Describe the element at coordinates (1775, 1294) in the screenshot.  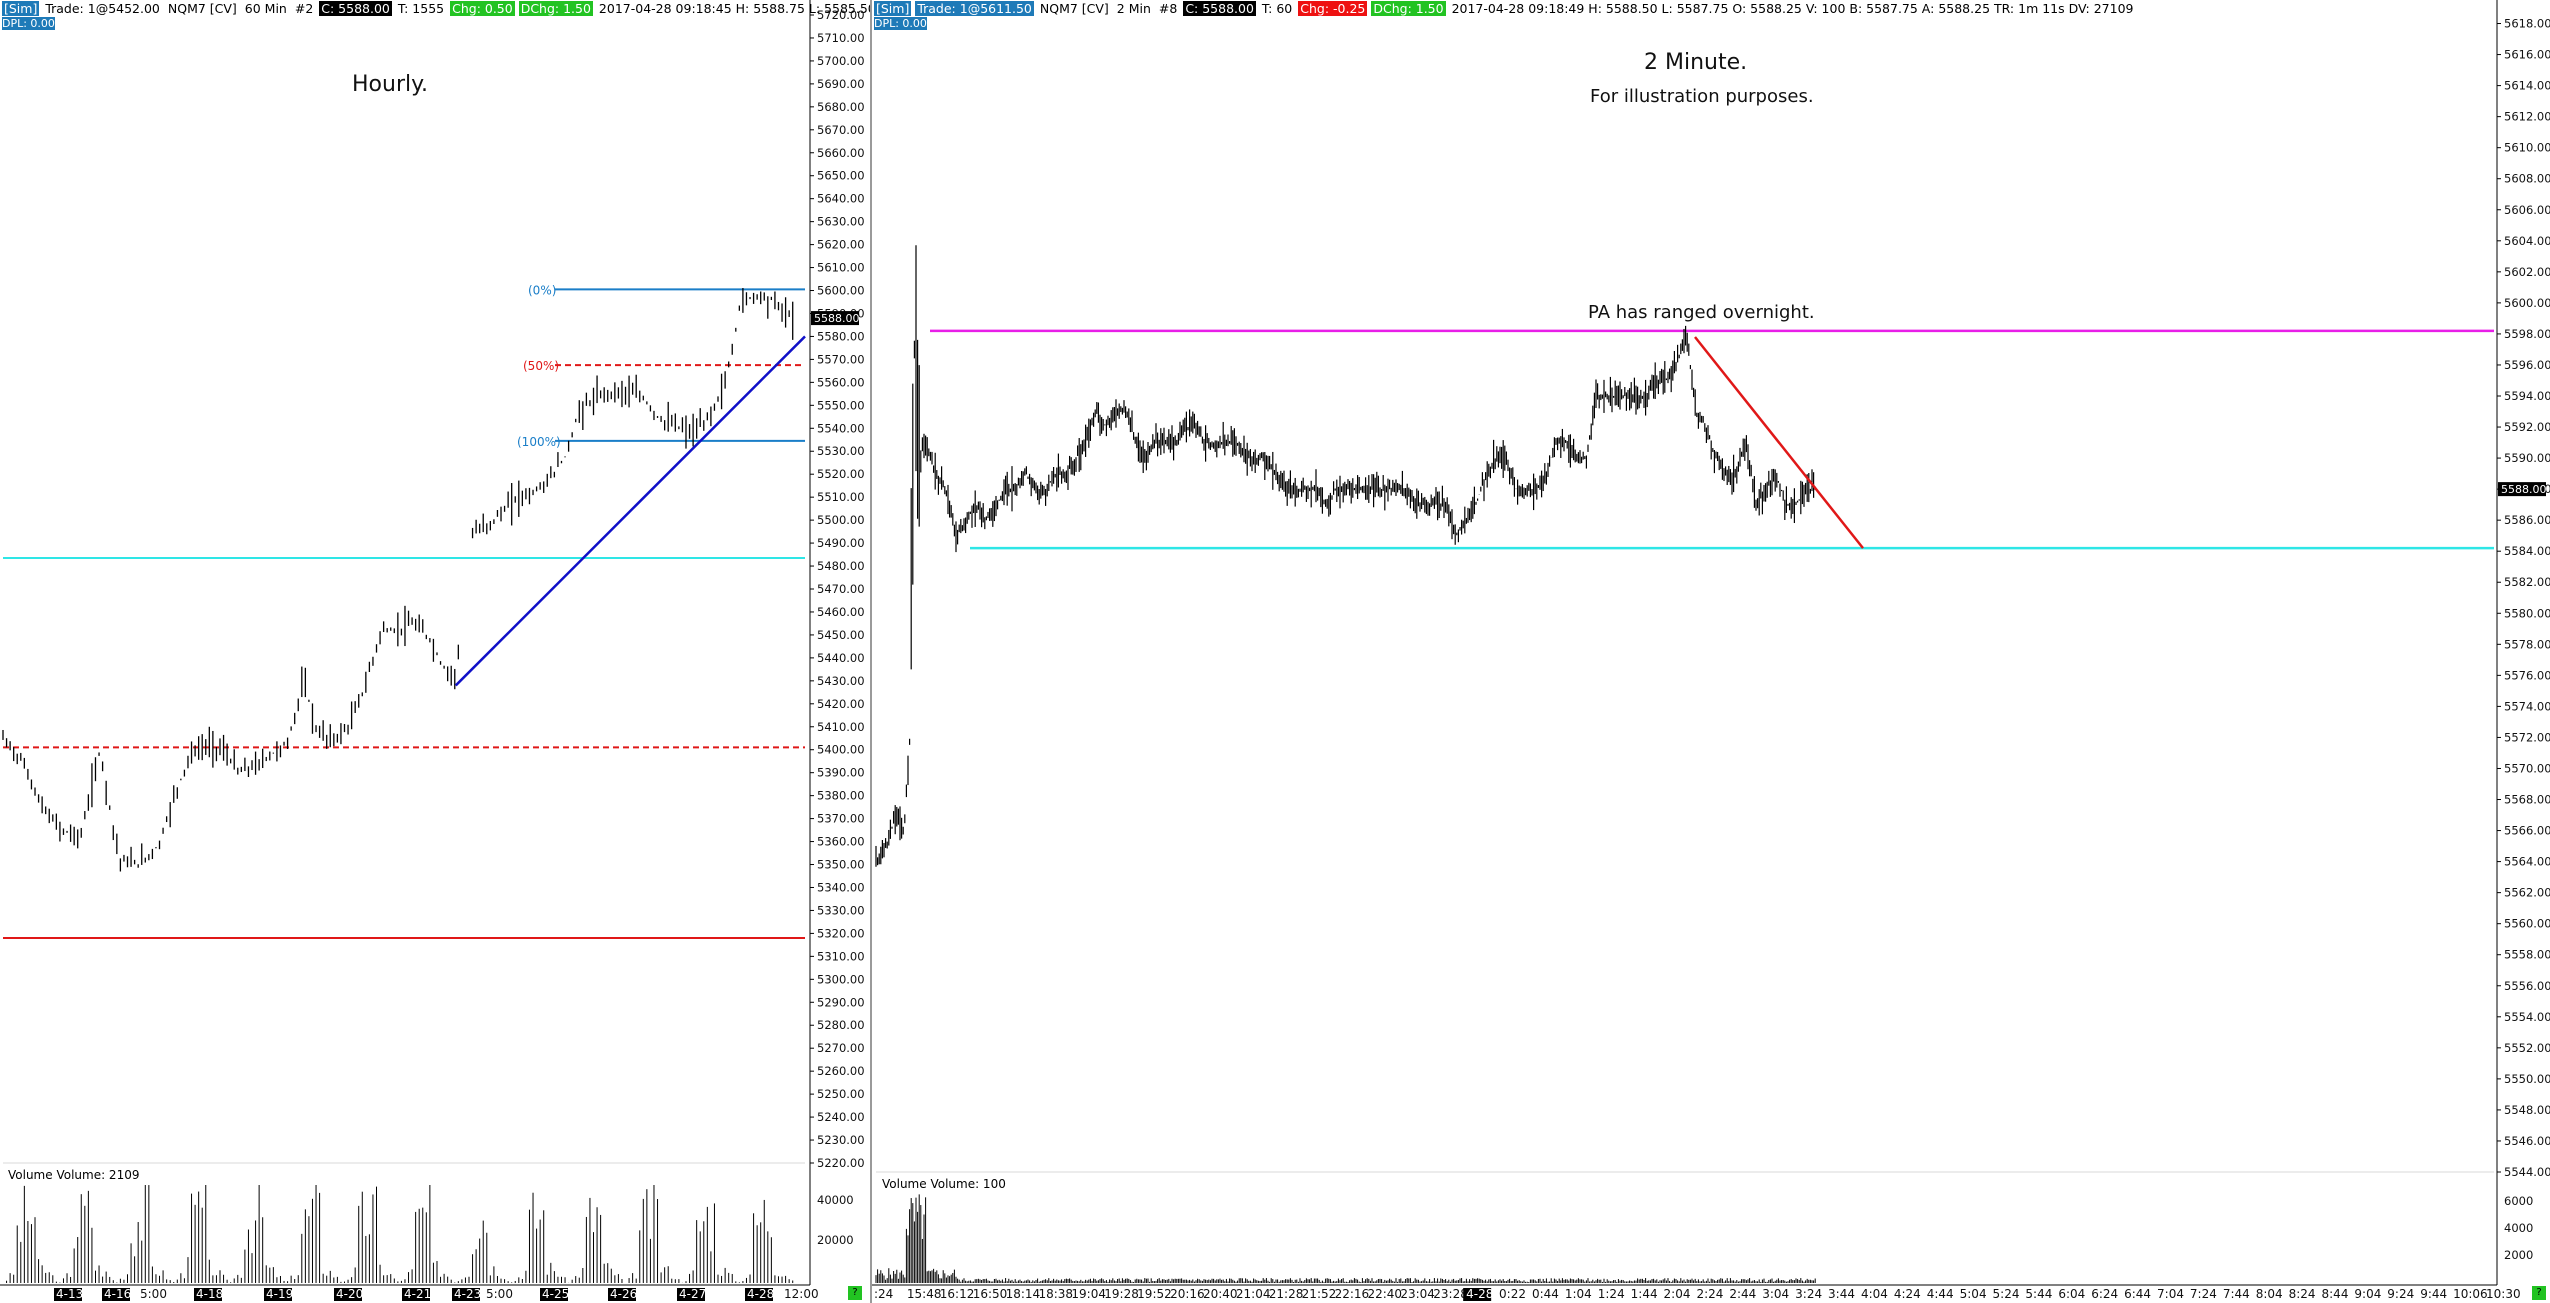
I see `time-label: 3:04` at that location.